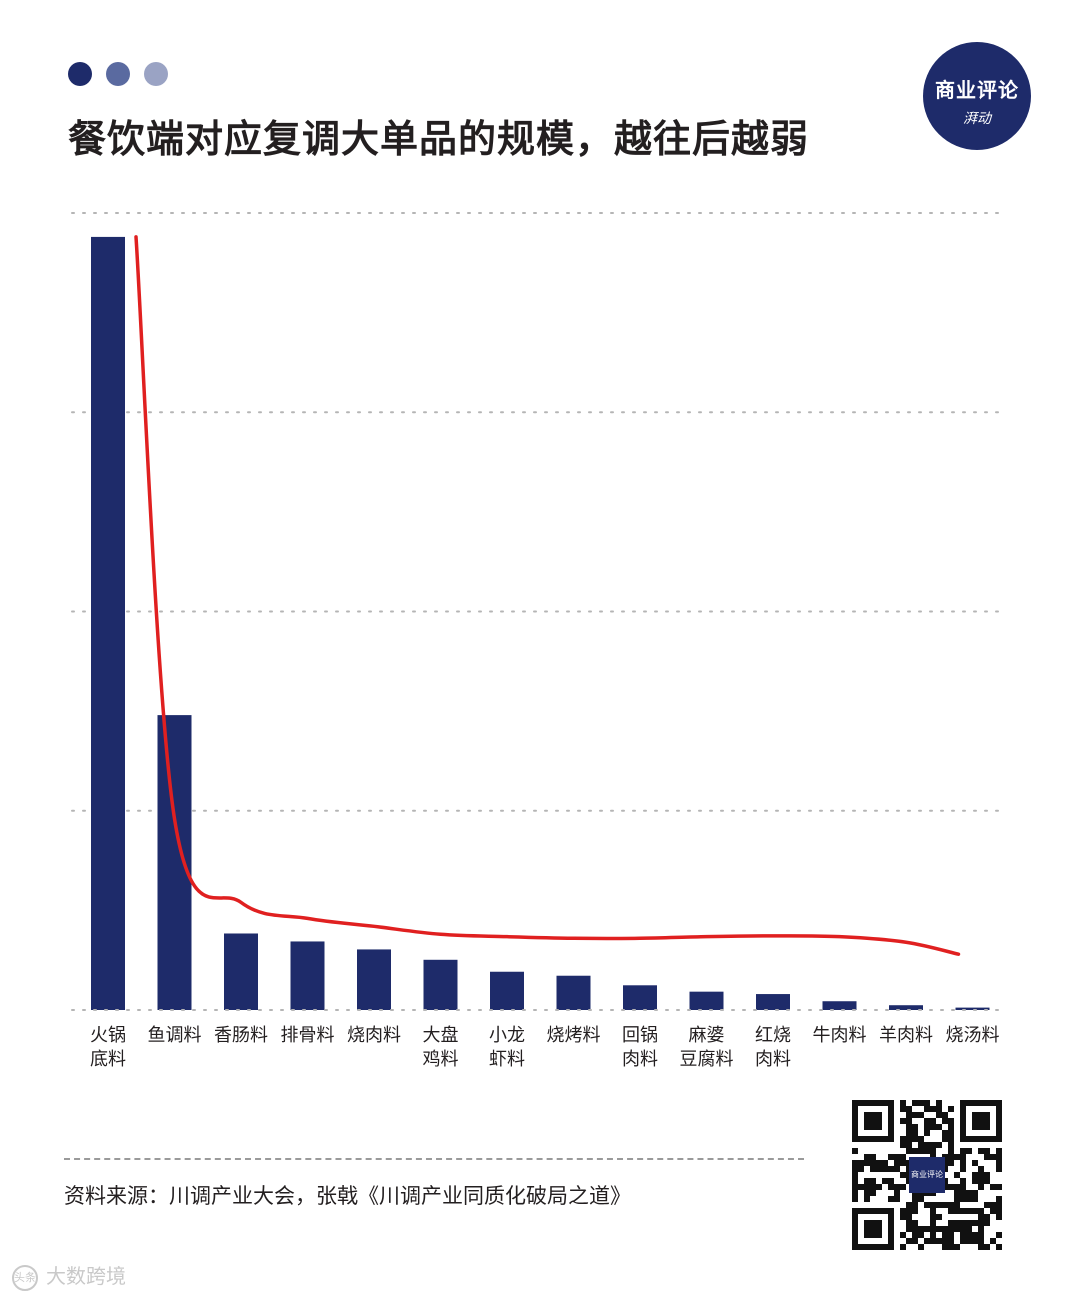  Describe the element at coordinates (25, 1277) in the screenshot. I see `watermark-icon: 头条` at that location.